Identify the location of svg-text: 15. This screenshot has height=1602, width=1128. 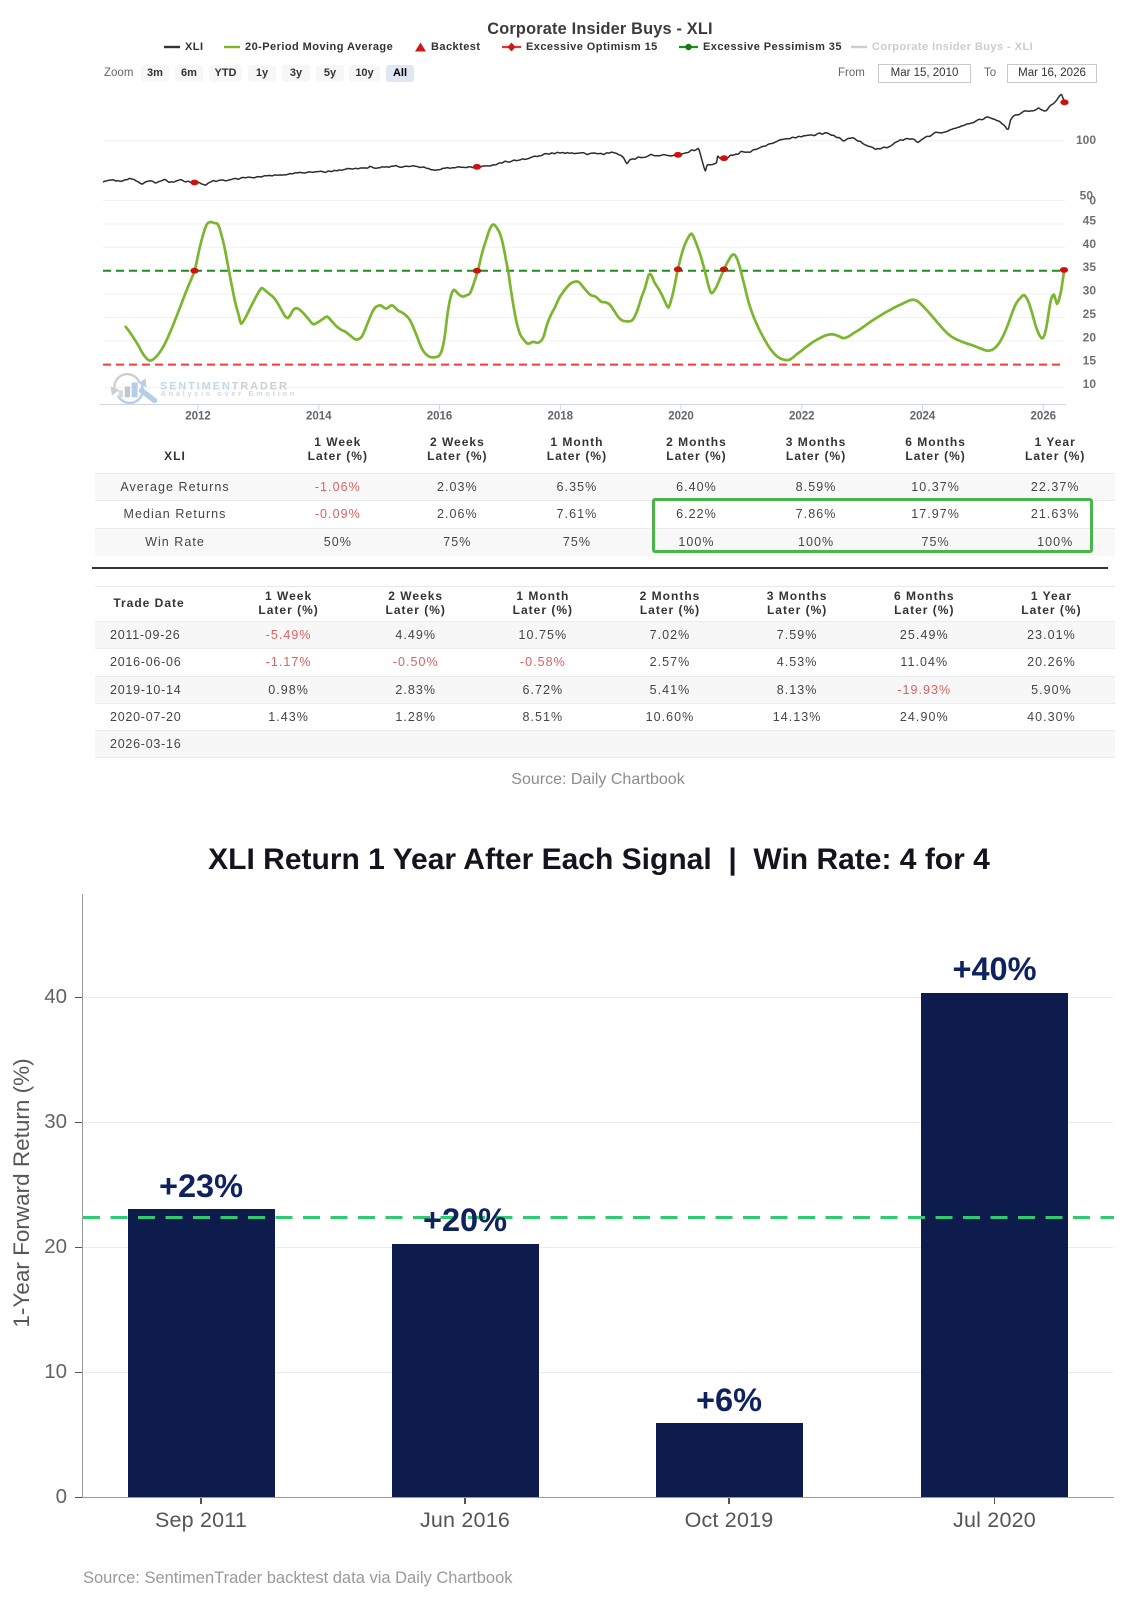
(1090, 361).